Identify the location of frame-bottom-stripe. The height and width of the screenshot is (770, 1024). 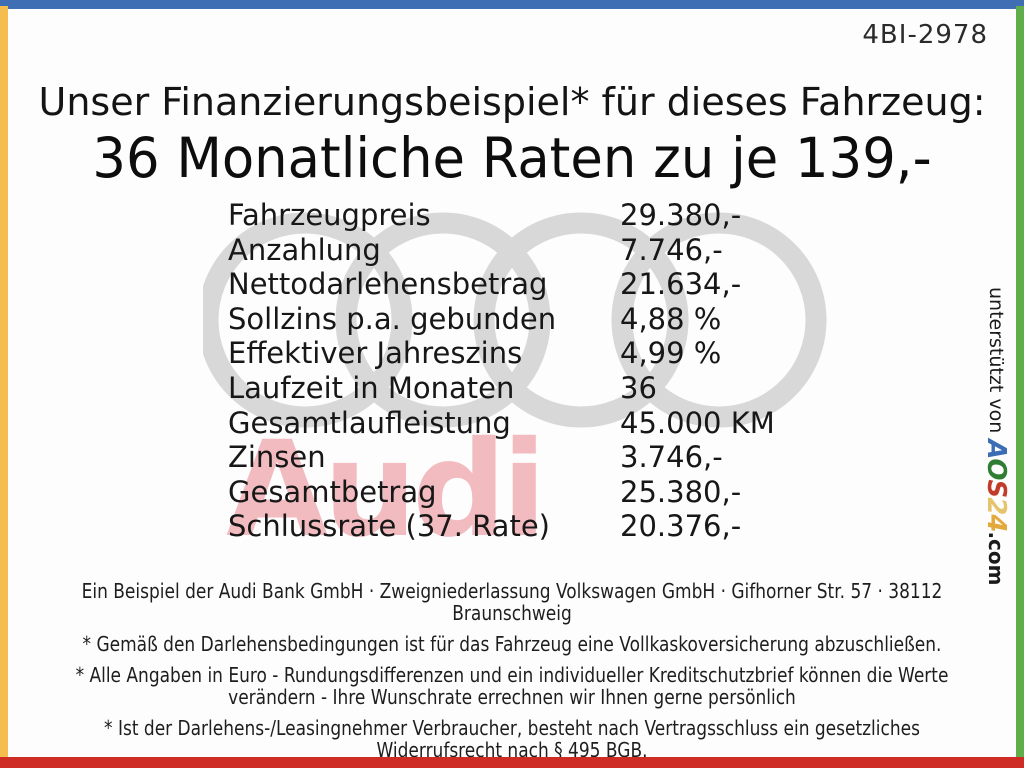
(512, 762).